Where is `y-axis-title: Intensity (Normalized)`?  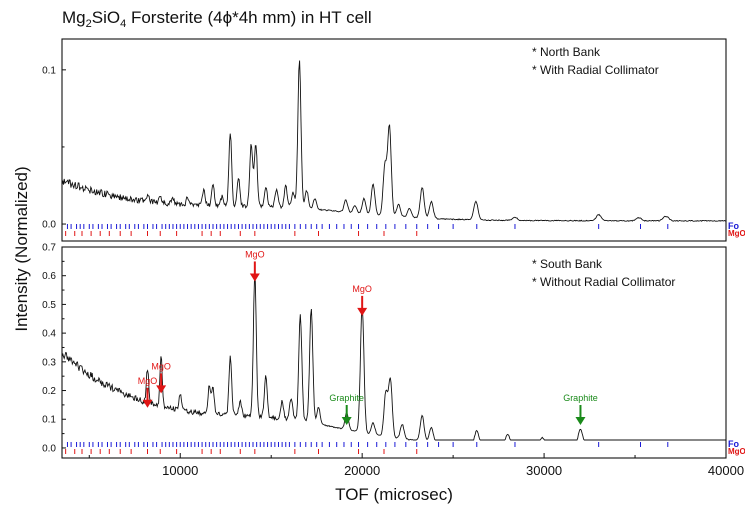
y-axis-title: Intensity (Normalized) is located at coordinates (21, 248).